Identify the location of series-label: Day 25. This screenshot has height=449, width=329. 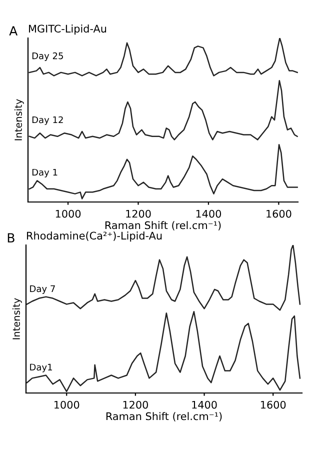
(47, 56).